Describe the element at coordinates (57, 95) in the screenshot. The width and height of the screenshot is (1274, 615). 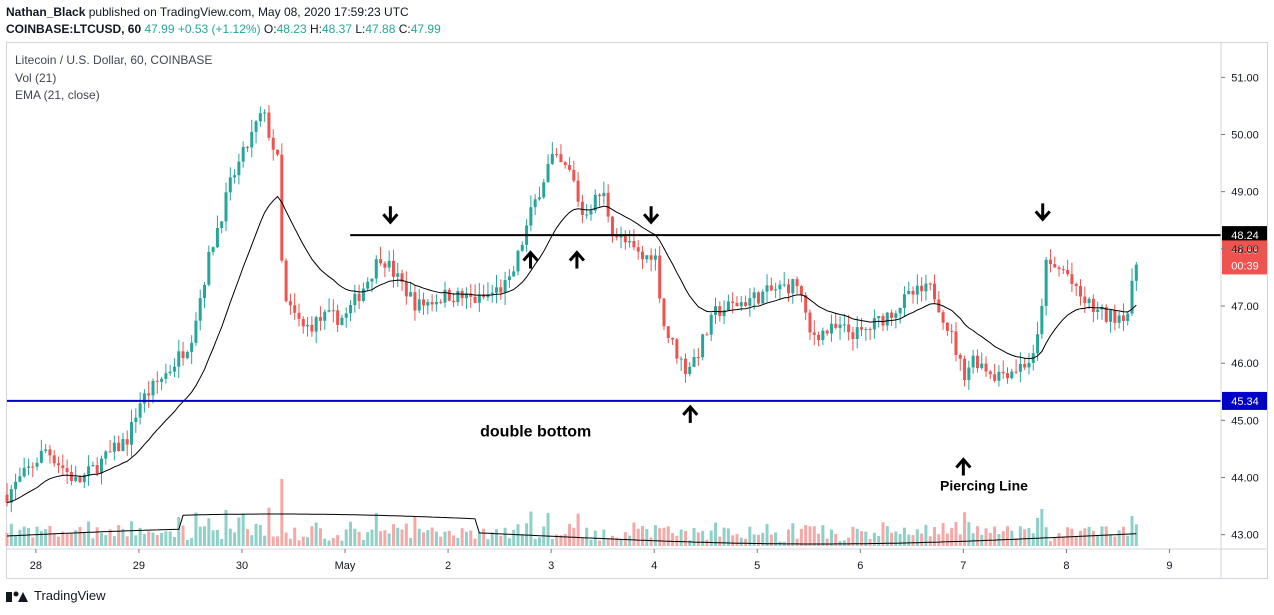
I see `legend-ema: EMA (21, close)` at that location.